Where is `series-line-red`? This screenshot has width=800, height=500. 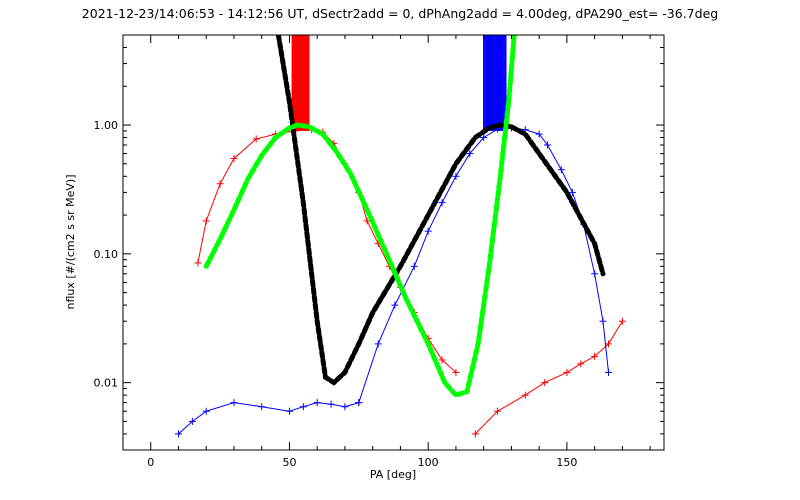 series-line-red is located at coordinates (548, 377).